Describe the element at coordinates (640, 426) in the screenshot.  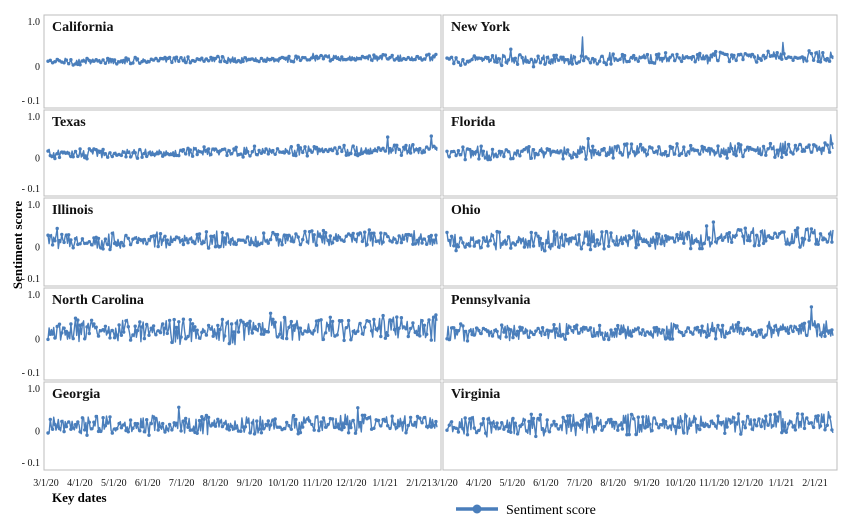
I see `panel-virginia: Virginia` at that location.